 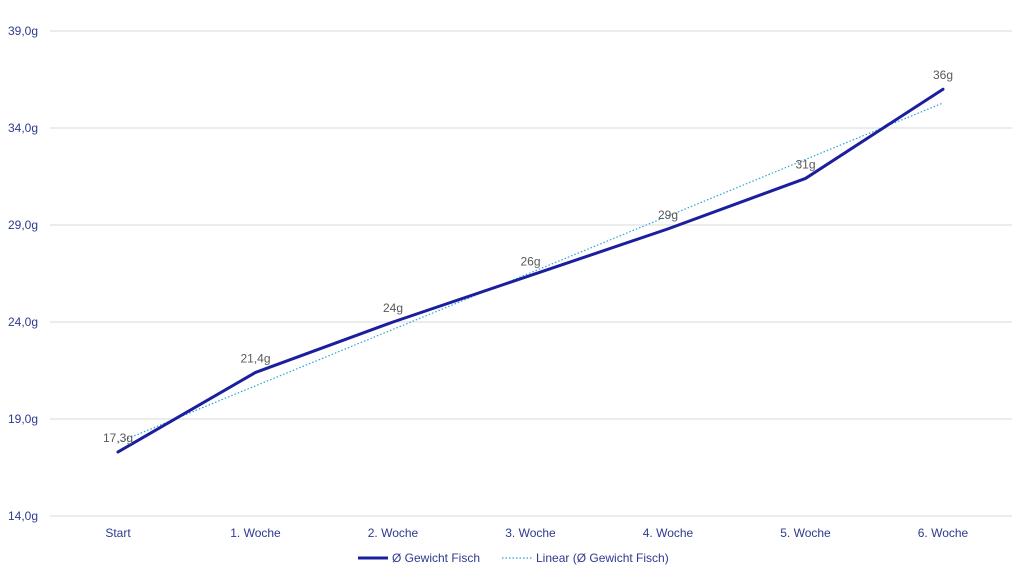 I want to click on x-tick-label: 5. Woche, so click(x=805, y=533).